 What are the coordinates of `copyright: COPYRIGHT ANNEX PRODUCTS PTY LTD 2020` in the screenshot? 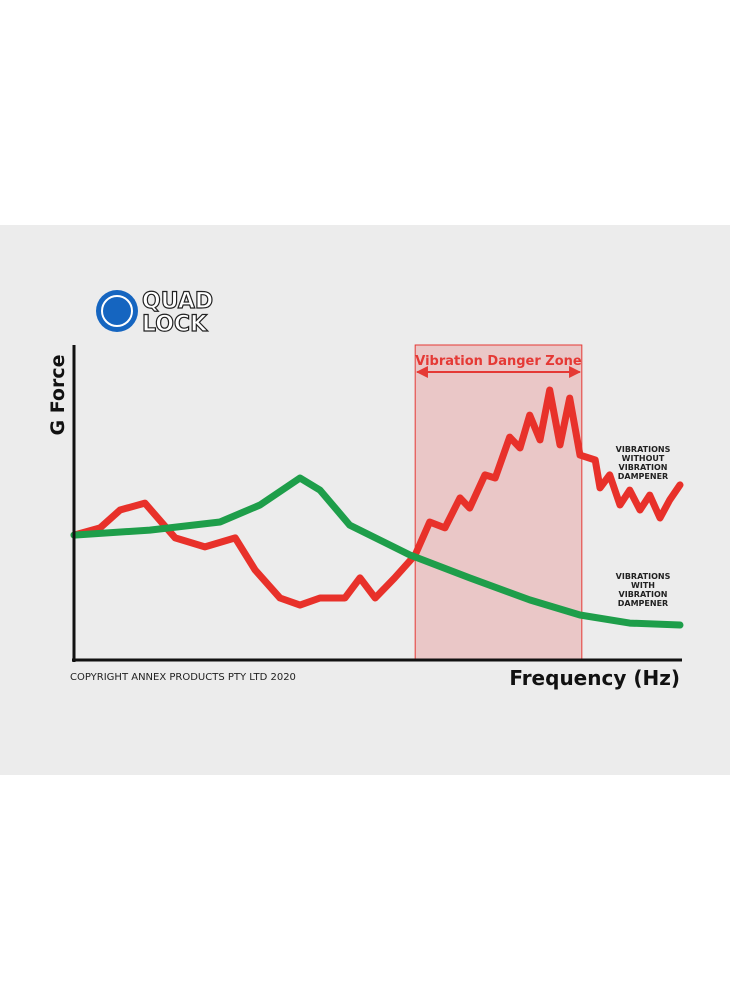 It's located at (183, 677).